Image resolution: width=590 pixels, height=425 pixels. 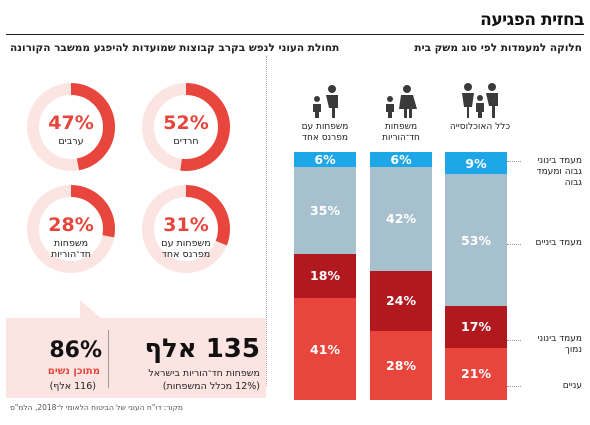 What do you see at coordinates (325, 101) in the screenshot?
I see `one-earner-family-icon` at bounding box center [325, 101].